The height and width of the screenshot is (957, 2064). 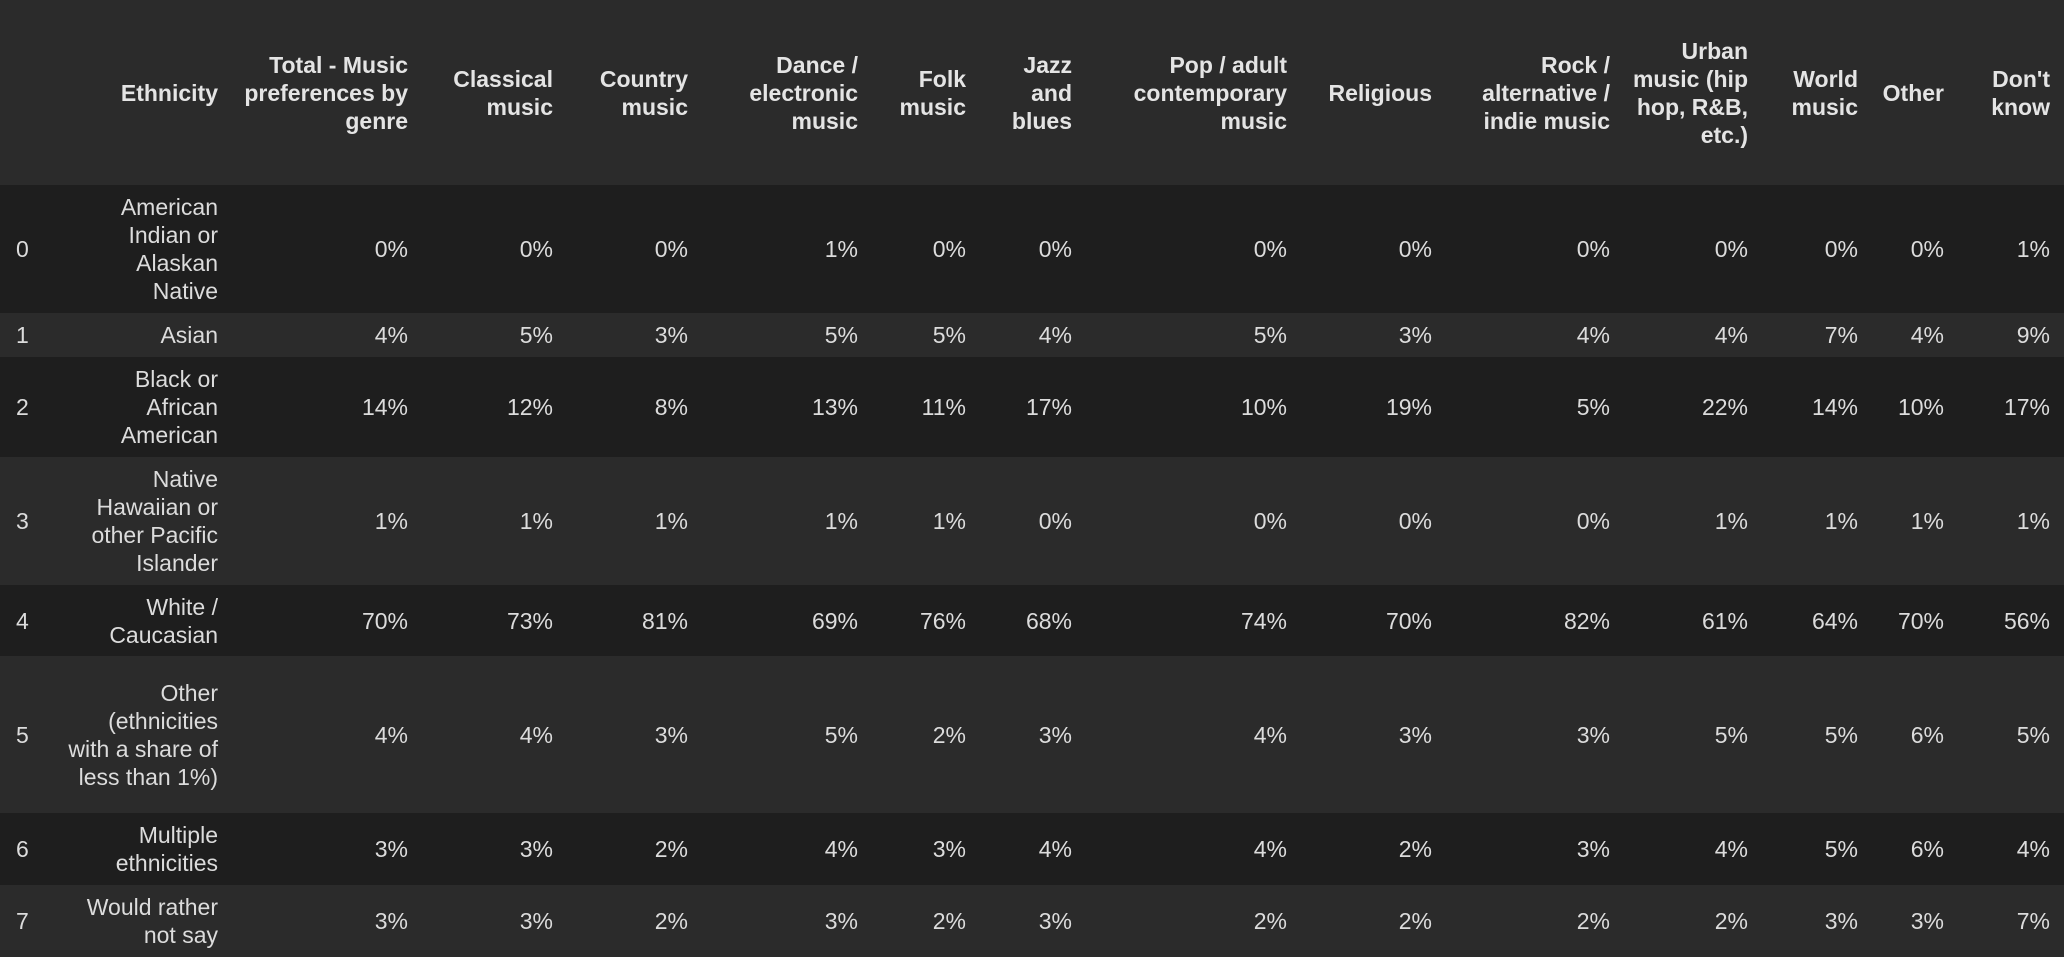 What do you see at coordinates (22, 407) in the screenshot?
I see `row-index: 2` at bounding box center [22, 407].